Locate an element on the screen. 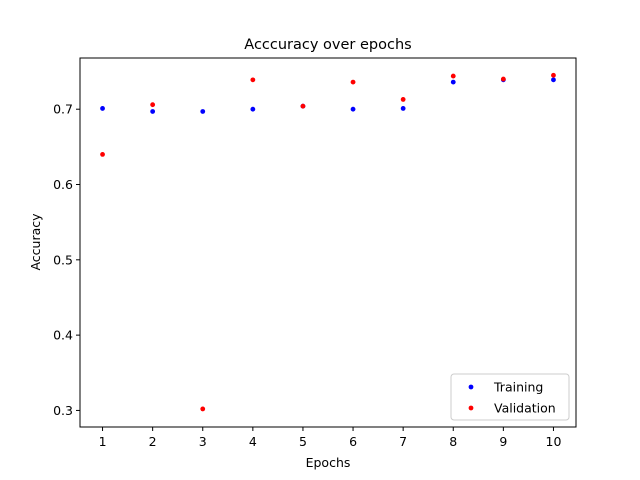 The image size is (640, 480). y-axis: 0.3 0.4 0.5 0.6 0.7 is located at coordinates (66, 260).